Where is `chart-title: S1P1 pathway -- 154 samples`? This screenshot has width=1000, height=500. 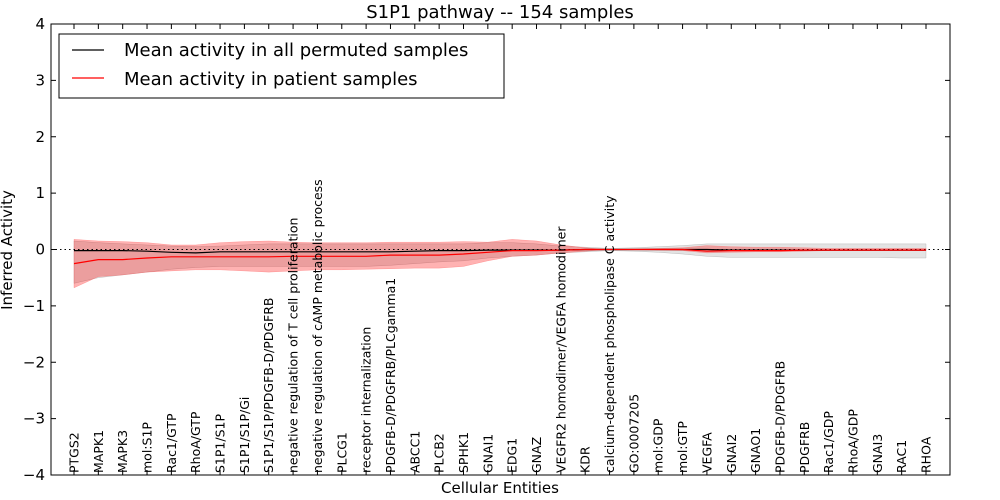
chart-title: S1P1 pathway -- 154 samples is located at coordinates (500, 12).